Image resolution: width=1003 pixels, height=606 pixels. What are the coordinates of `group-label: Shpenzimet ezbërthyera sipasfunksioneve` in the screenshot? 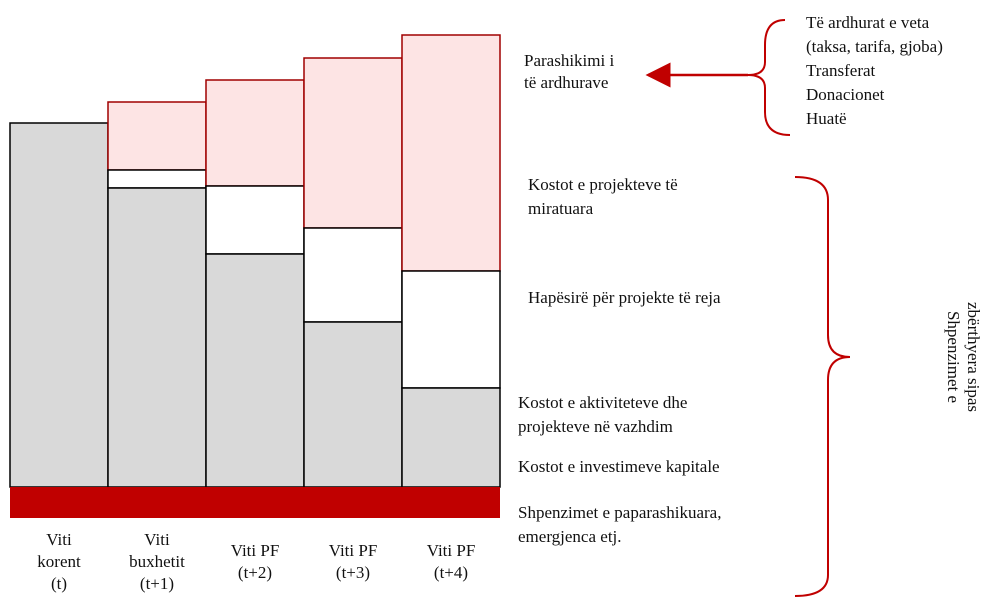 It's located at (973, 357).